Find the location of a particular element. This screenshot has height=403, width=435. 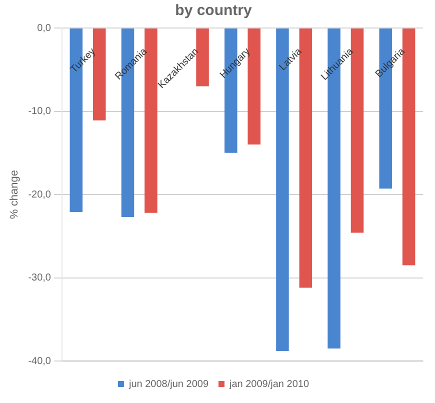

legend-label: jan 2009/jan 2010 is located at coordinates (269, 384).